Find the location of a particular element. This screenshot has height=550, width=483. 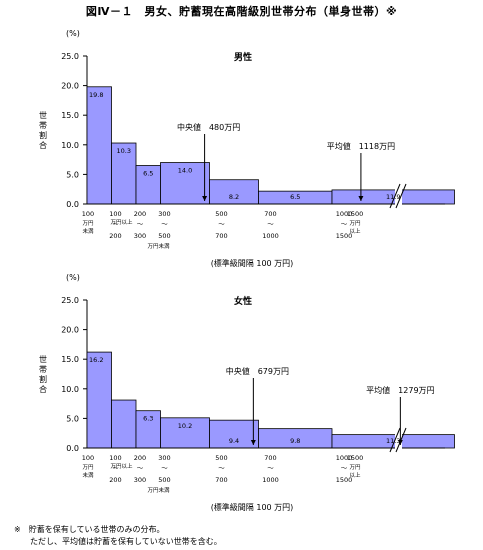

axis-break-gap is located at coordinates (398, 197).